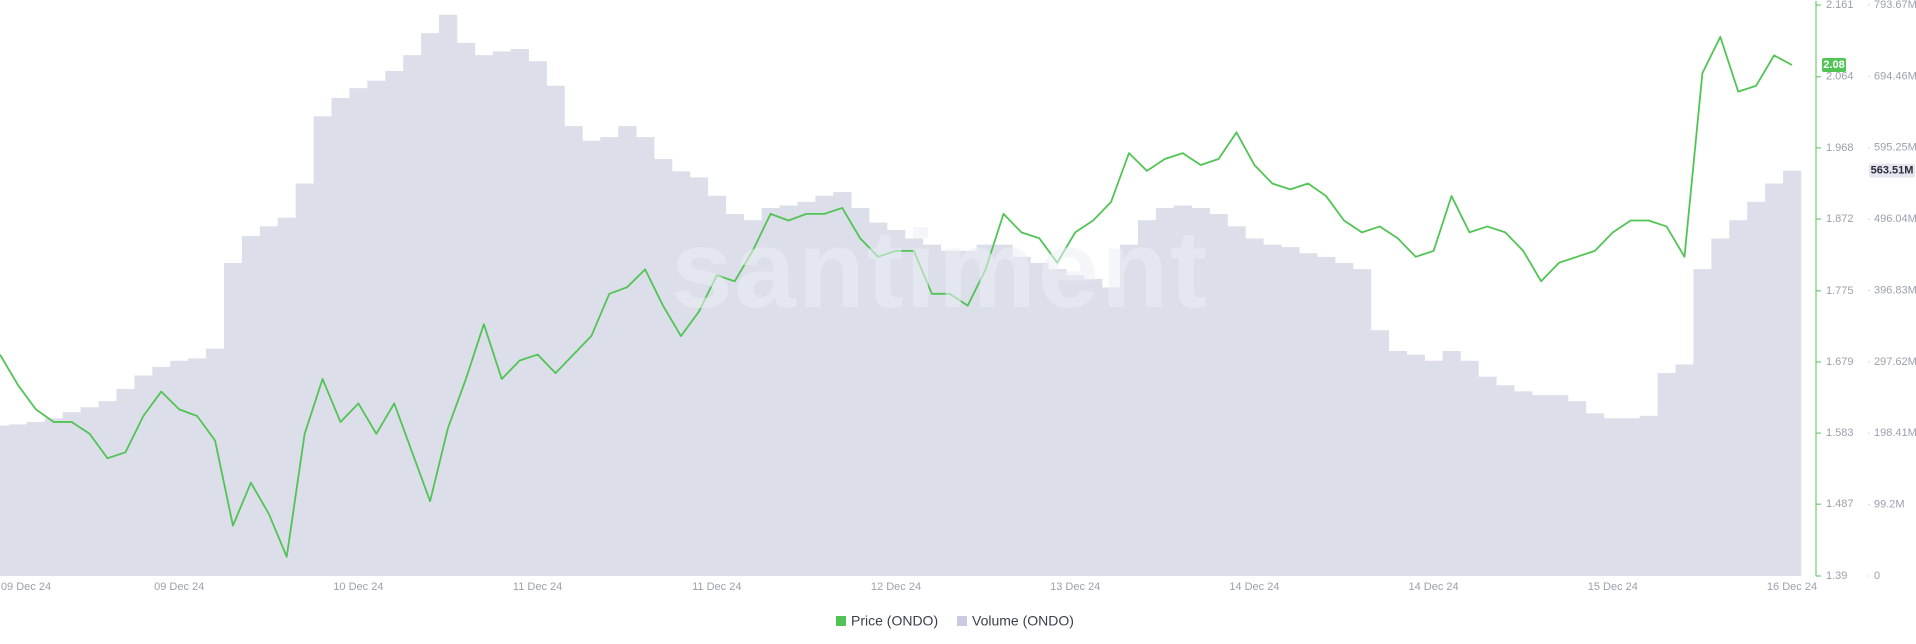 Image resolution: width=1916 pixels, height=644 pixels. What do you see at coordinates (1840, 504) in the screenshot?
I see `y-tick-label: 1.487` at bounding box center [1840, 504].